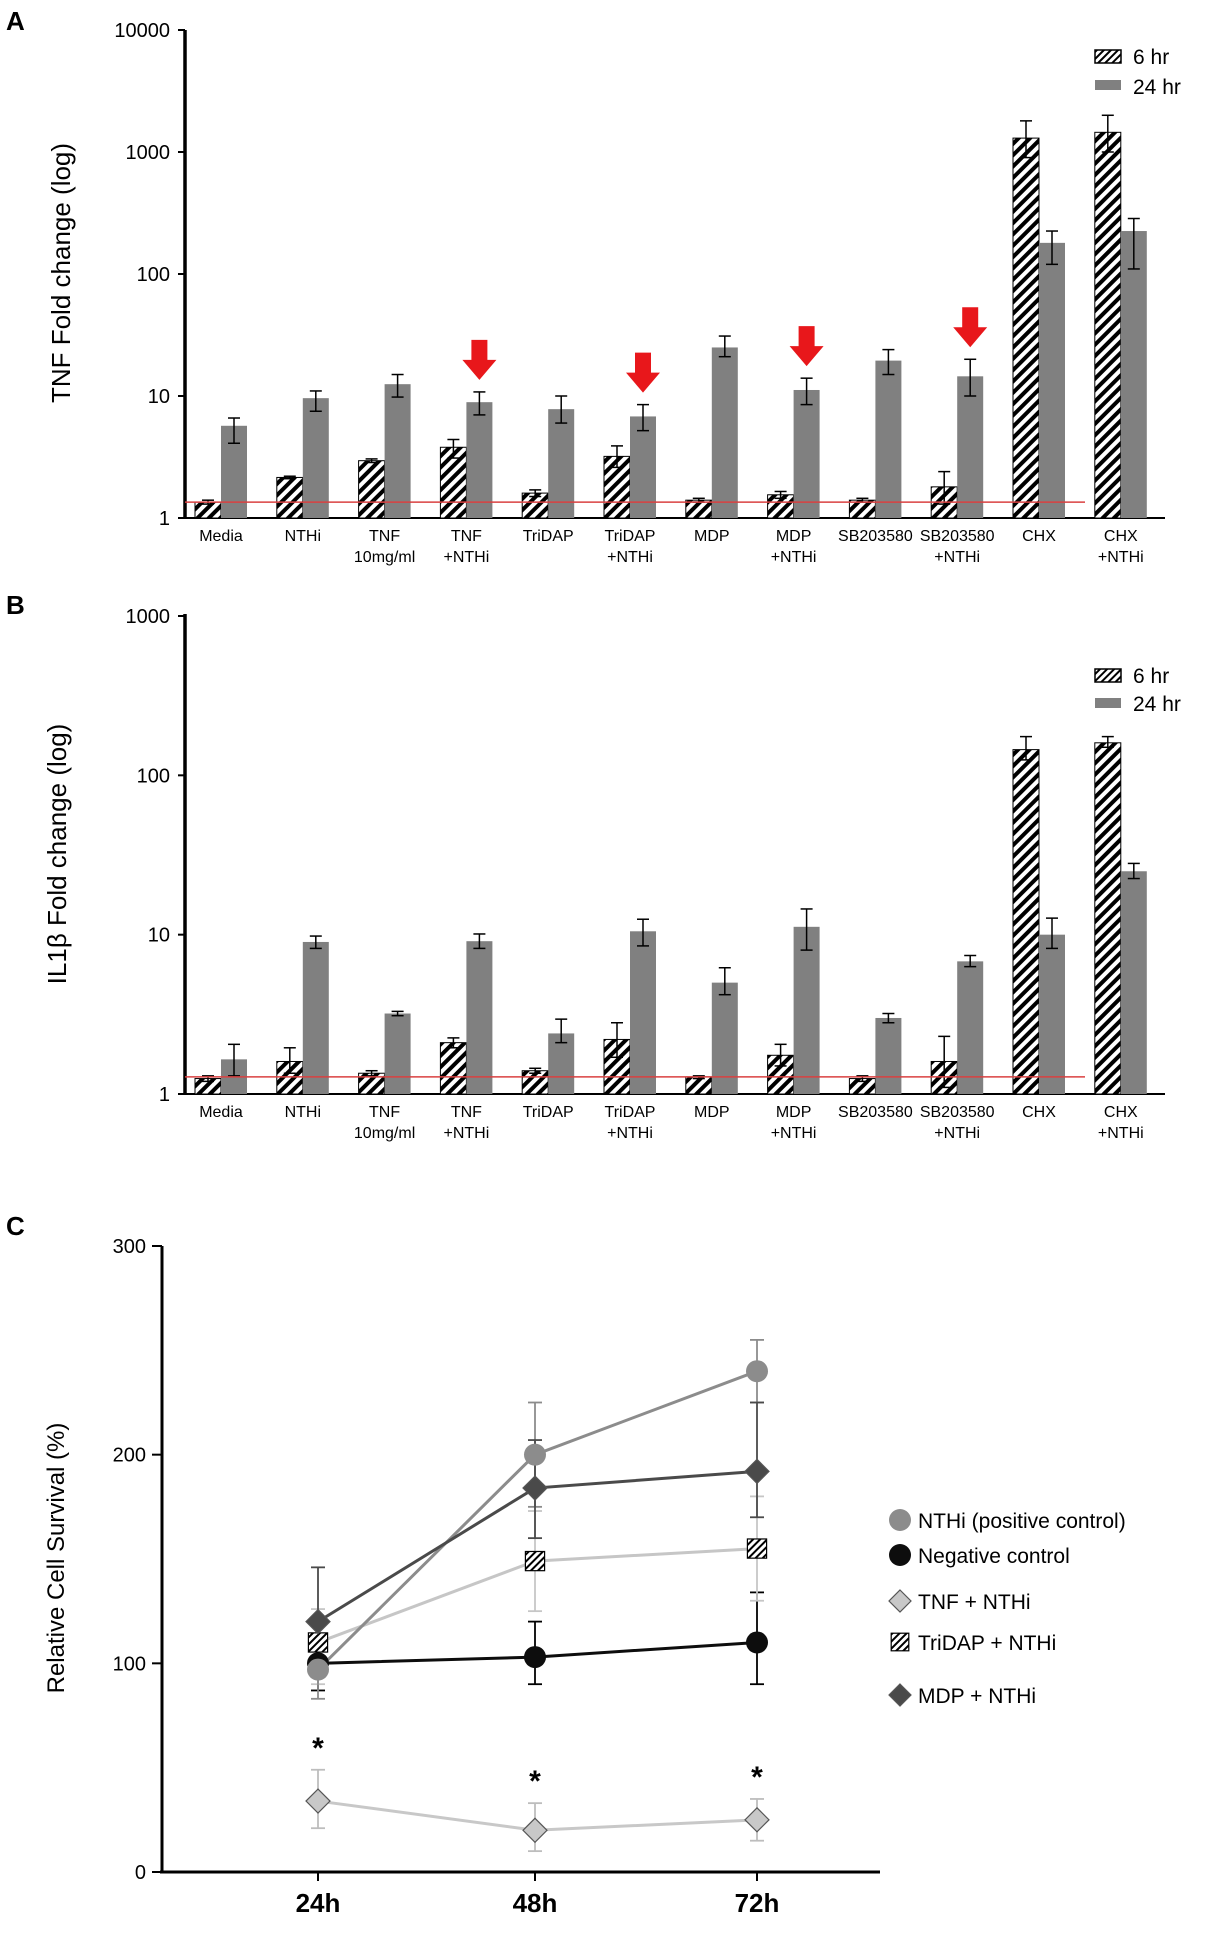 This screenshot has width=1222, height=1949. Describe the element at coordinates (129, 1664) in the screenshot. I see `y-tick-label: 100` at that location.